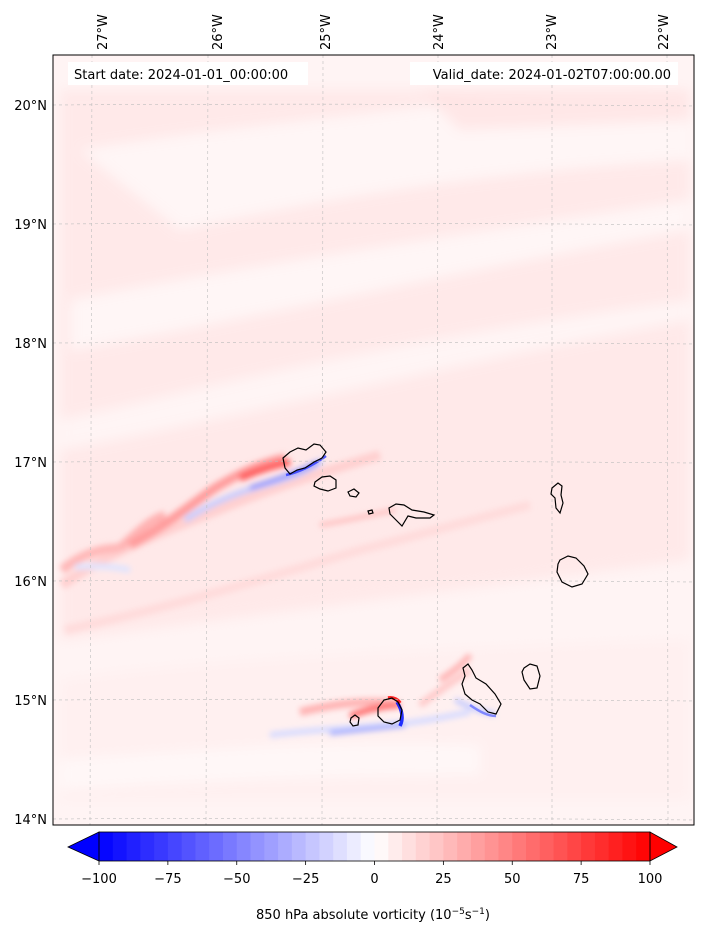 The height and width of the screenshot is (936, 703). Describe the element at coordinates (663, 846) in the screenshot. I see `colorbar-extend-high` at that location.